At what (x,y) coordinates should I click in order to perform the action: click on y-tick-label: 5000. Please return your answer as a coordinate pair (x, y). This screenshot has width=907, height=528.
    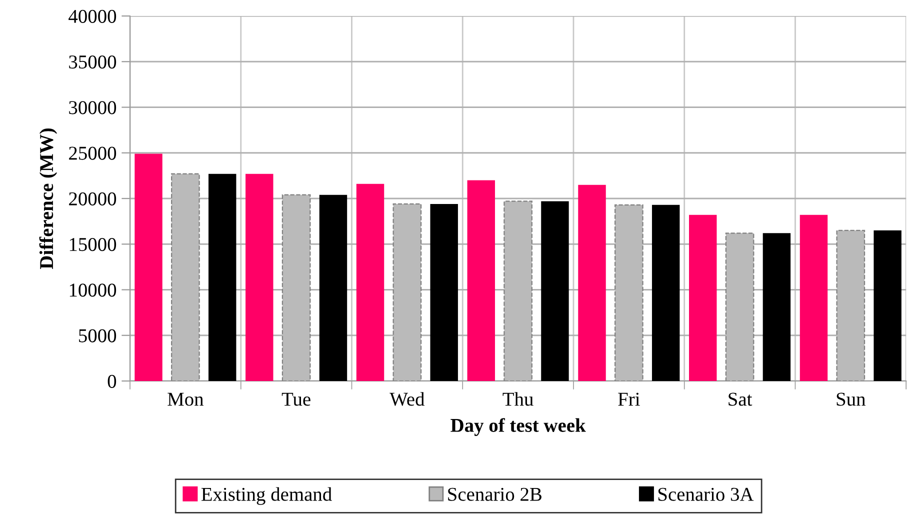
    Looking at the image, I should click on (97, 335).